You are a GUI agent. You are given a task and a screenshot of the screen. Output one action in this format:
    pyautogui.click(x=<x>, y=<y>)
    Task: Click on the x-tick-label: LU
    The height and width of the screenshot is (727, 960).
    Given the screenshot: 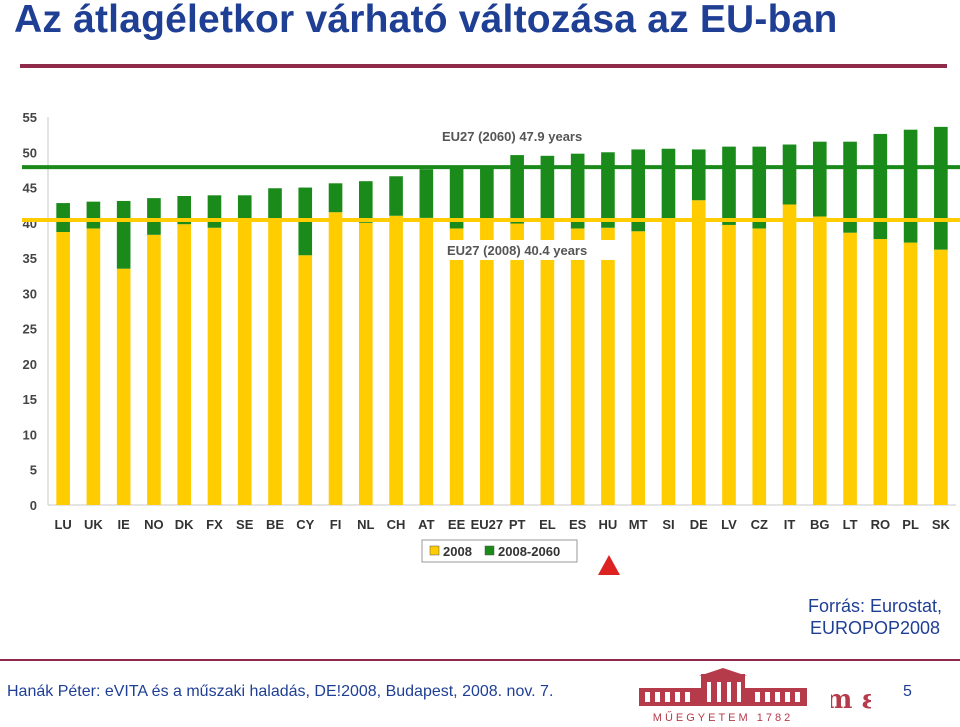 What is the action you would take?
    pyautogui.click(x=62, y=524)
    